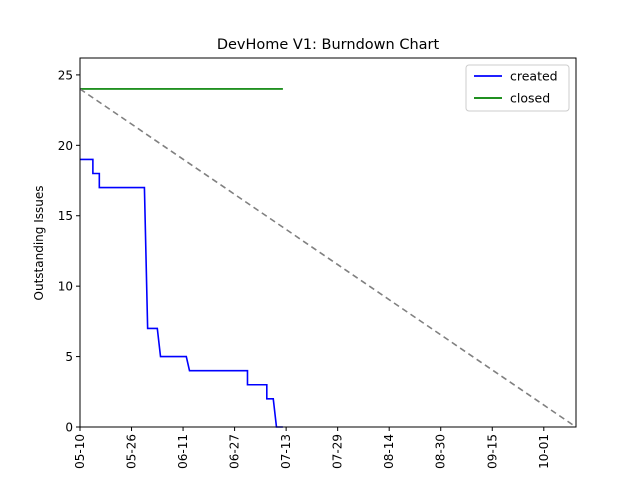 The width and height of the screenshot is (640, 480). I want to click on x-tick-label: 08-30, so click(441, 451).